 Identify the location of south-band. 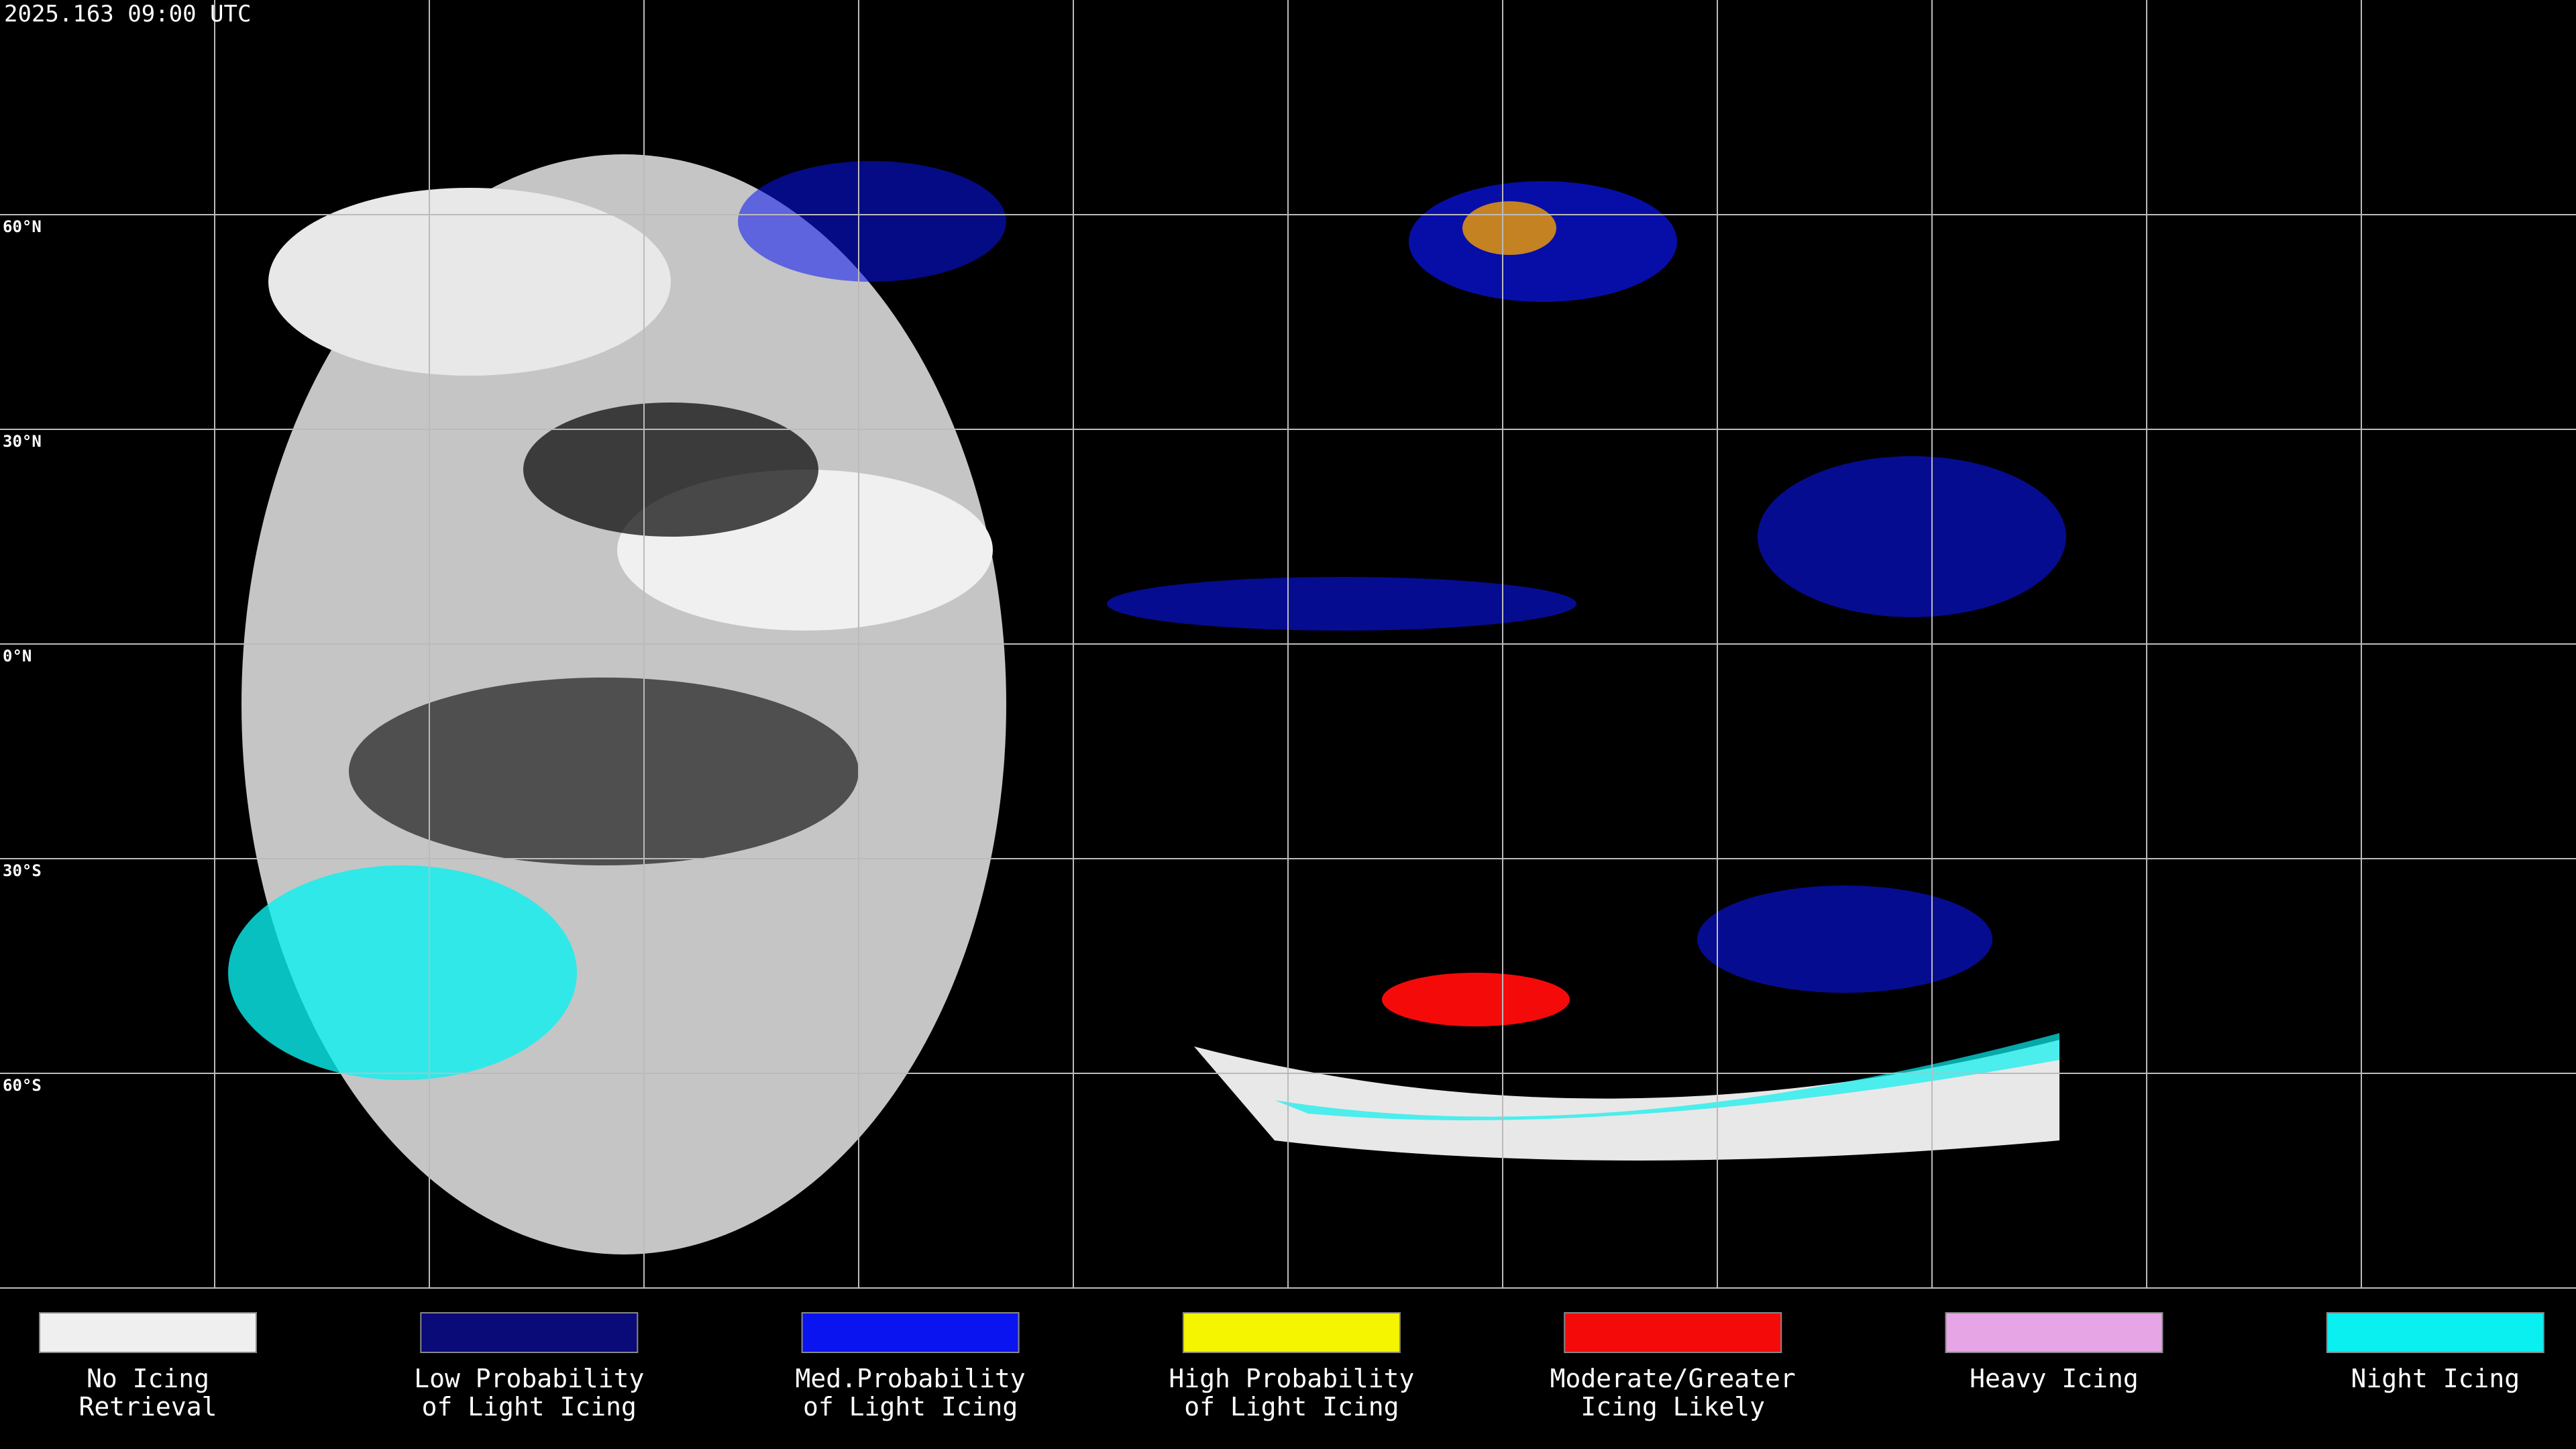
(1626, 1100).